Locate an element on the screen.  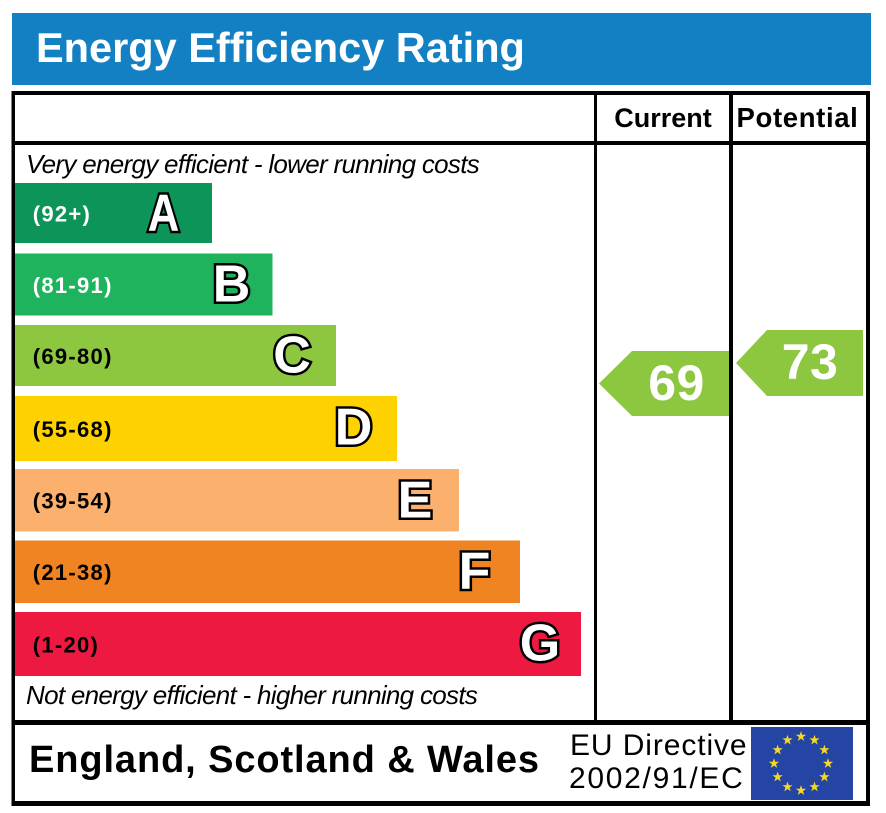
svg-text: 73 is located at coordinates (810, 362).